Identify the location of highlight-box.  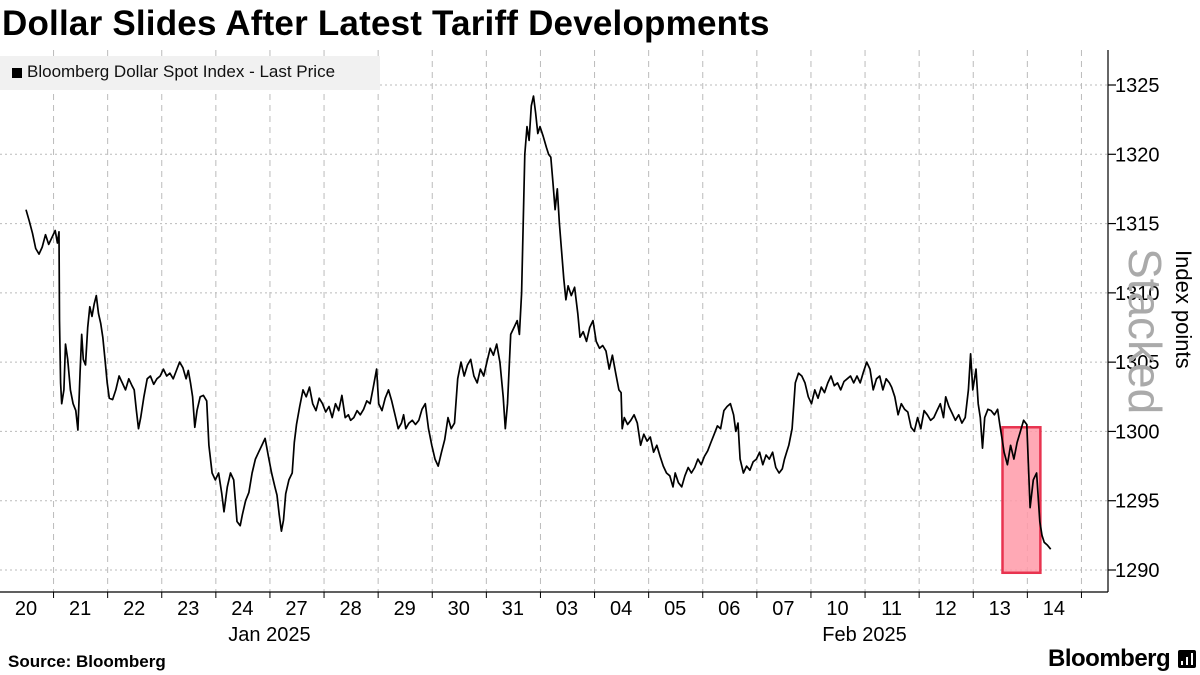
(1021, 500).